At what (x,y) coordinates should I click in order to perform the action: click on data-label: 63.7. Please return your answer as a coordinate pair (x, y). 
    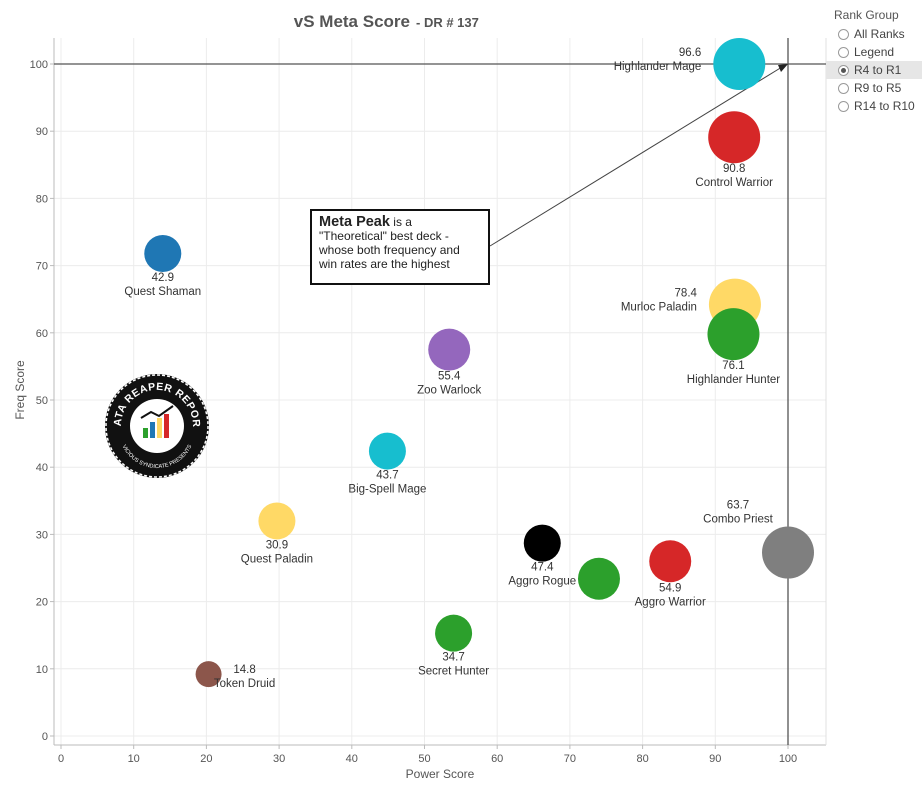
    Looking at the image, I should click on (738, 506).